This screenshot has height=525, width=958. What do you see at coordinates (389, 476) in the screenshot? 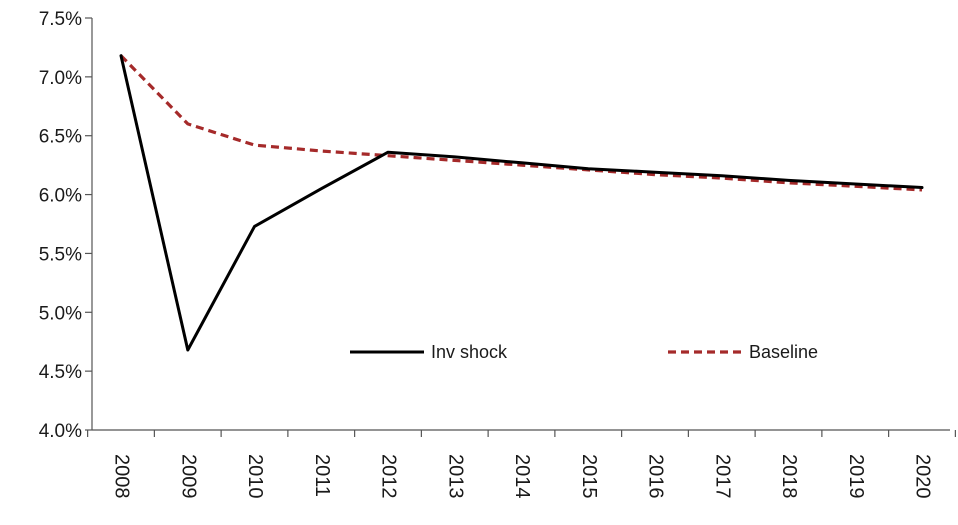
I see `x-tick-label: 2012` at bounding box center [389, 476].